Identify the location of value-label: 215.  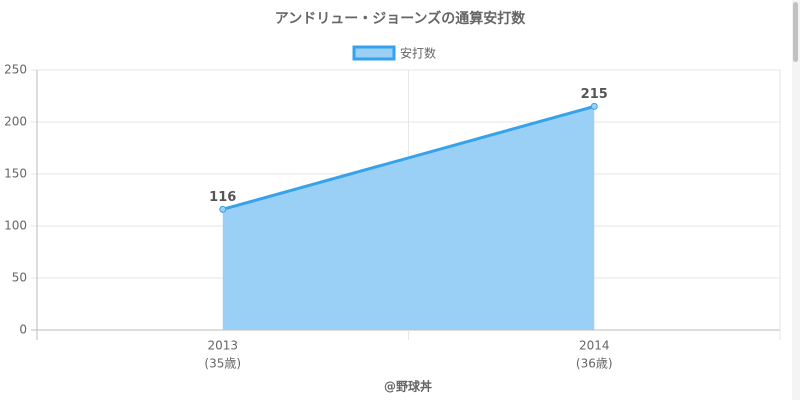
(594, 94).